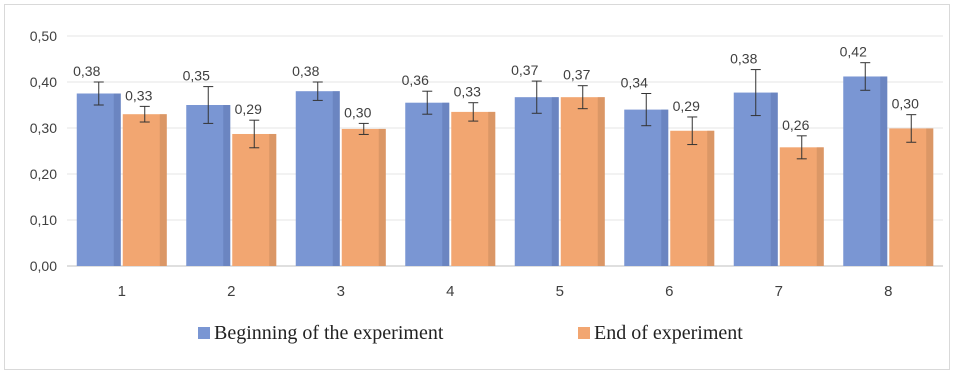  Describe the element at coordinates (415, 80) in the screenshot. I see `data-label: 0,36` at that location.